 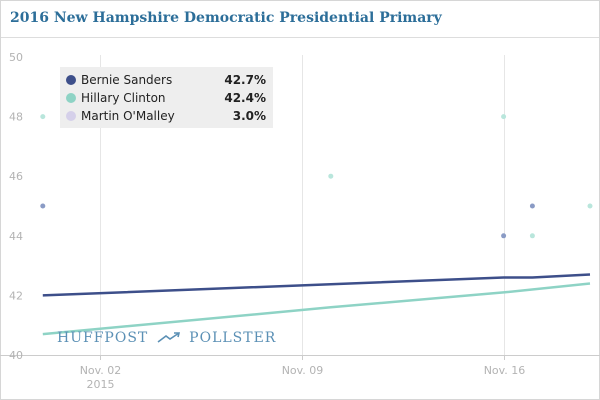 I want to click on logo-text-pollster: POLLSTER, so click(x=233, y=338).